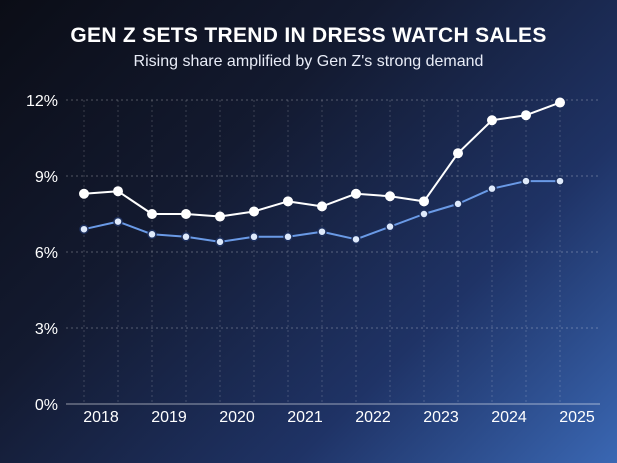  I want to click on x-tick-label: 2021, so click(305, 417).